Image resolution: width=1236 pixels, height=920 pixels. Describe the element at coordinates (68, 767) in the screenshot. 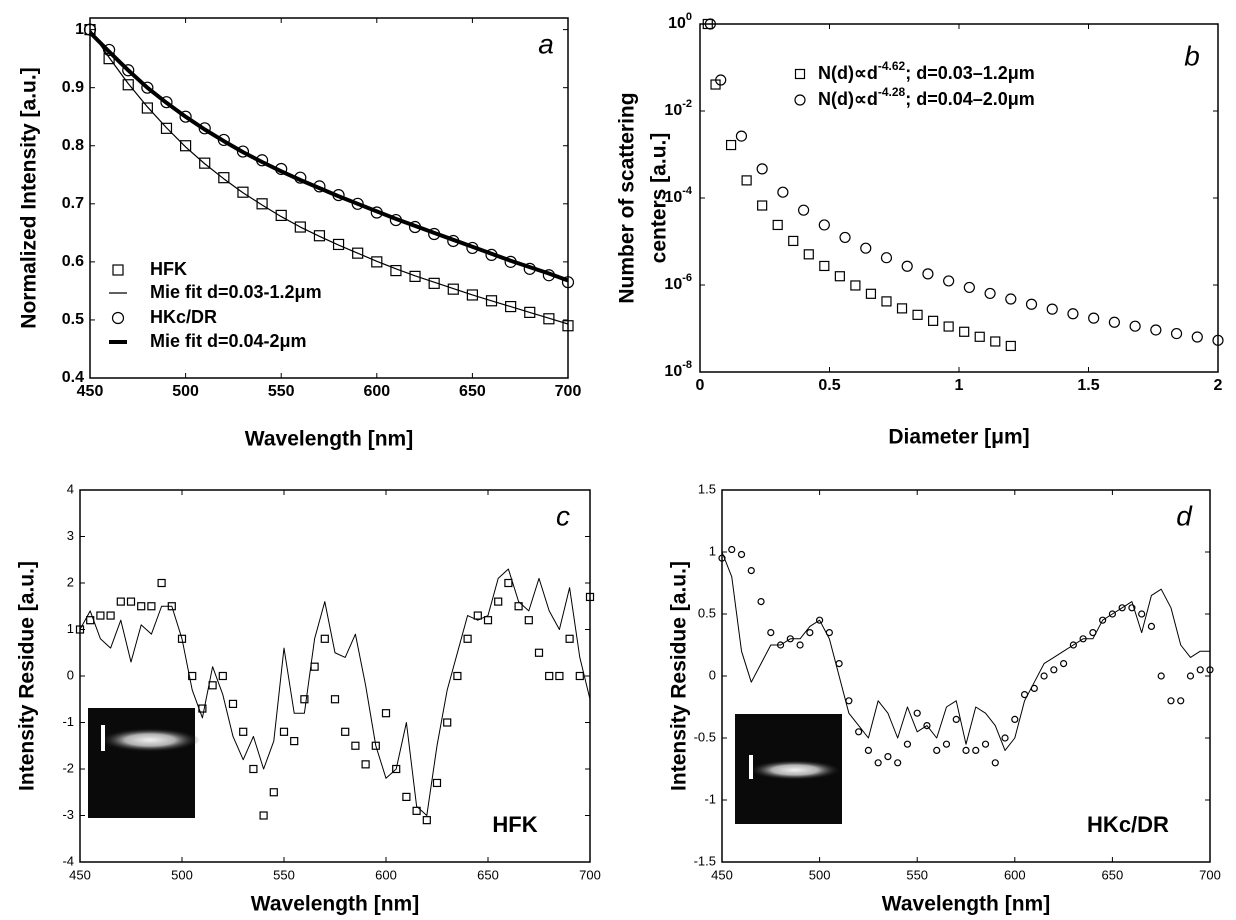

I see `y-tick-label: -2` at that location.